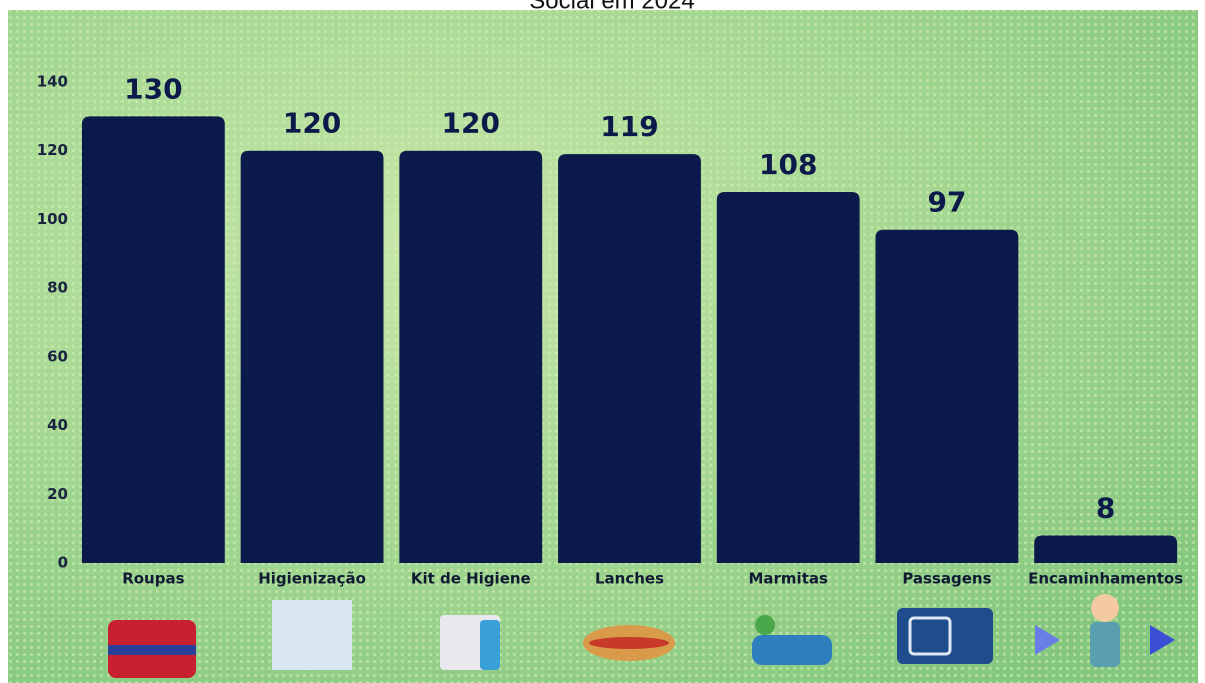 The width and height of the screenshot is (1205, 683). Describe the element at coordinates (629, 579) in the screenshot. I see `x-tick-label: Lanches` at that location.